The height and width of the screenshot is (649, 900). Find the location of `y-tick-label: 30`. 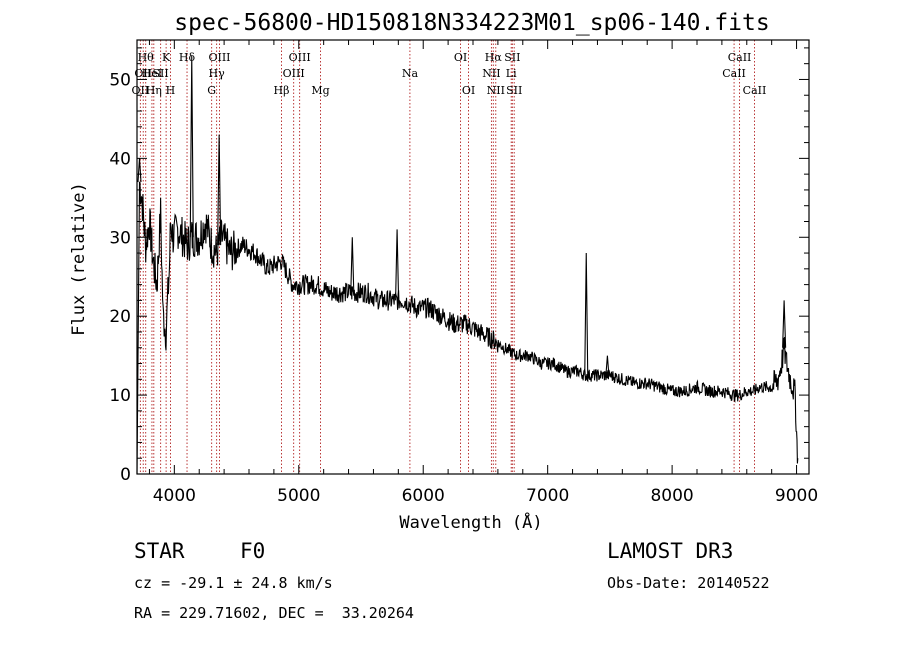

y-tick-label: 30 is located at coordinates (120, 238).